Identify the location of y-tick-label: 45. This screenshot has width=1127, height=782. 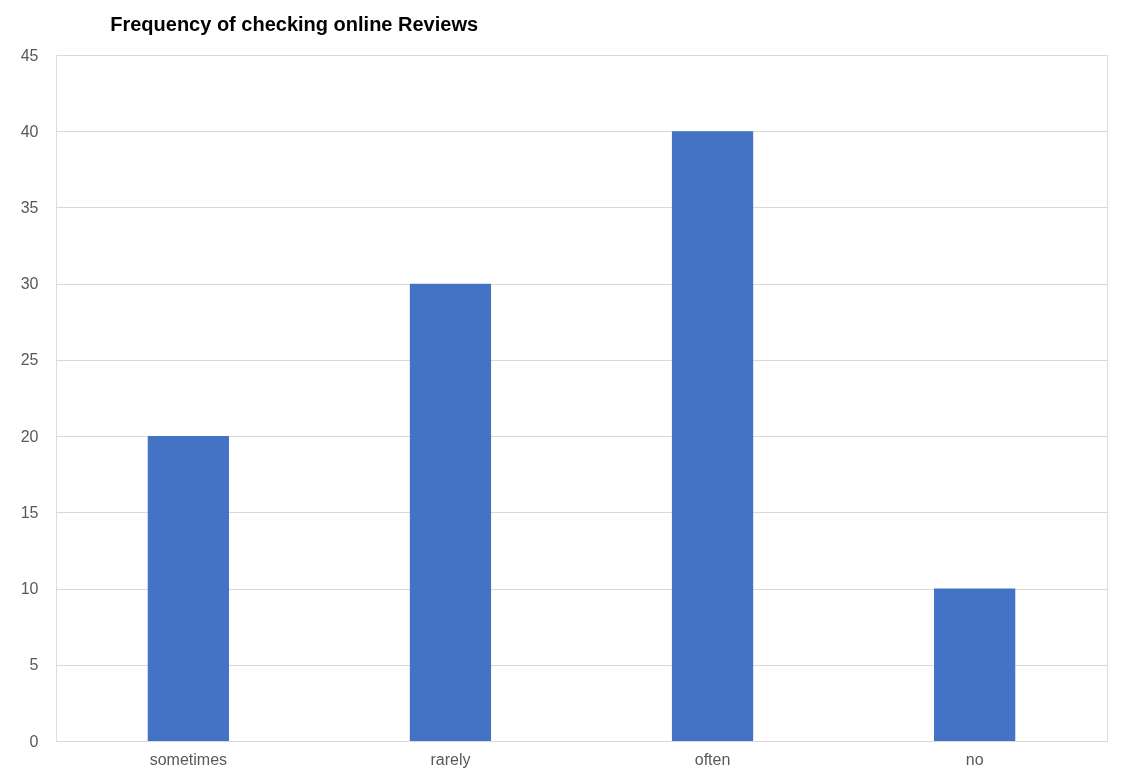
(29, 55).